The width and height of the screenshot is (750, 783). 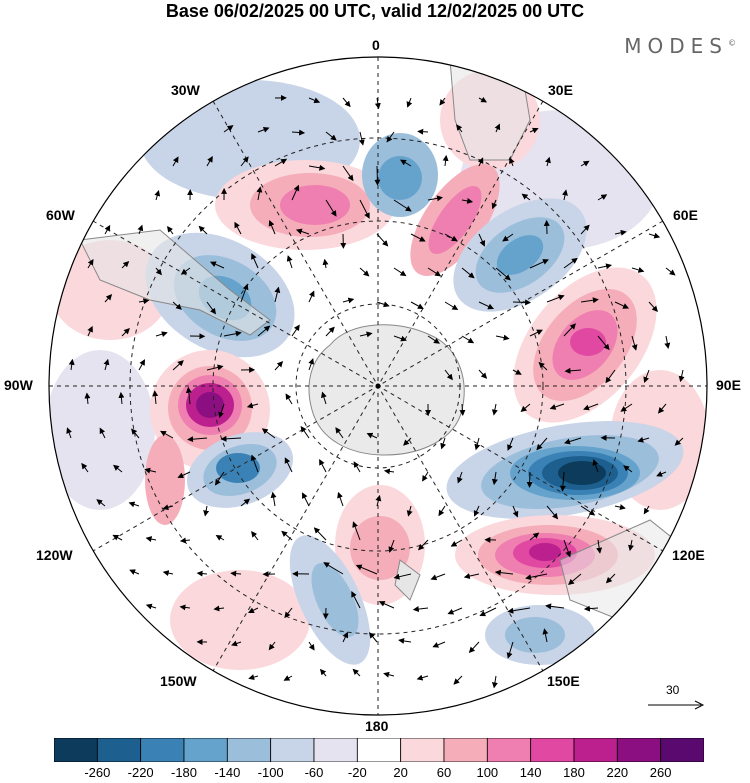 What do you see at coordinates (530, 772) in the screenshot?
I see `colorbar-tick-label: 140` at bounding box center [530, 772].